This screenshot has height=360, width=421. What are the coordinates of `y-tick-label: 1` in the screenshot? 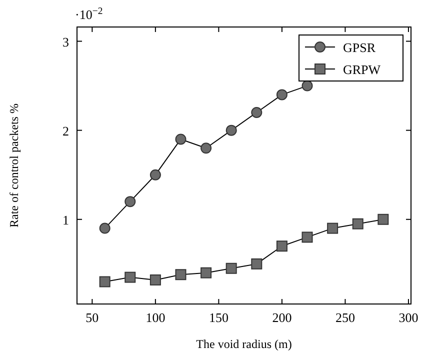 It's located at (65, 220).